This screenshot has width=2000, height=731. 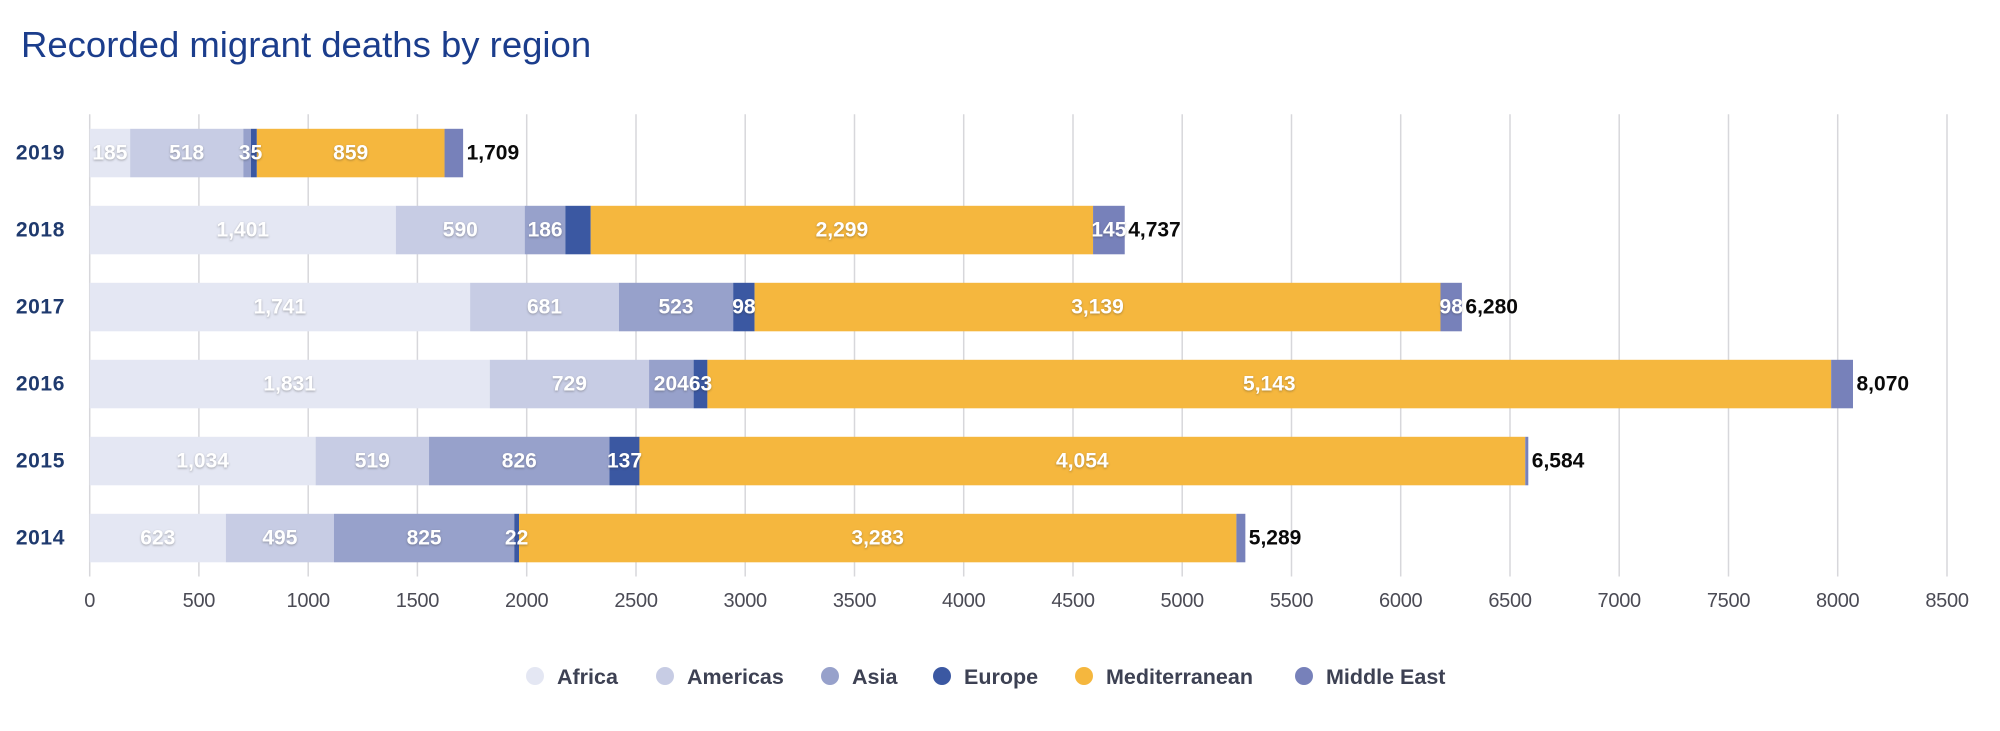 I want to click on svg-text: 519, so click(x=372, y=461).